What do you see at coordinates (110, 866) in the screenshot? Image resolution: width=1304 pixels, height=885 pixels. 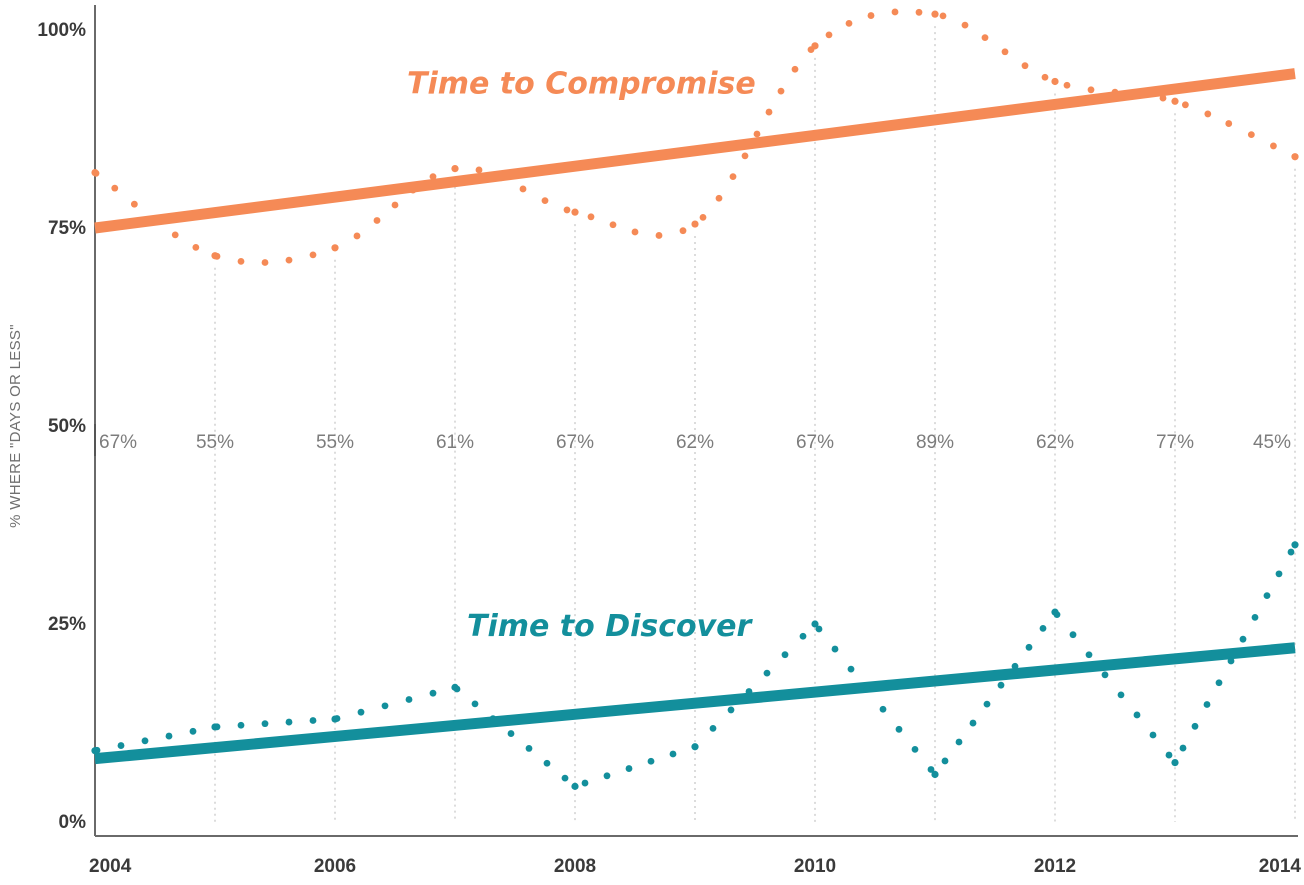 I see `x-tick-label: 2004` at bounding box center [110, 866].